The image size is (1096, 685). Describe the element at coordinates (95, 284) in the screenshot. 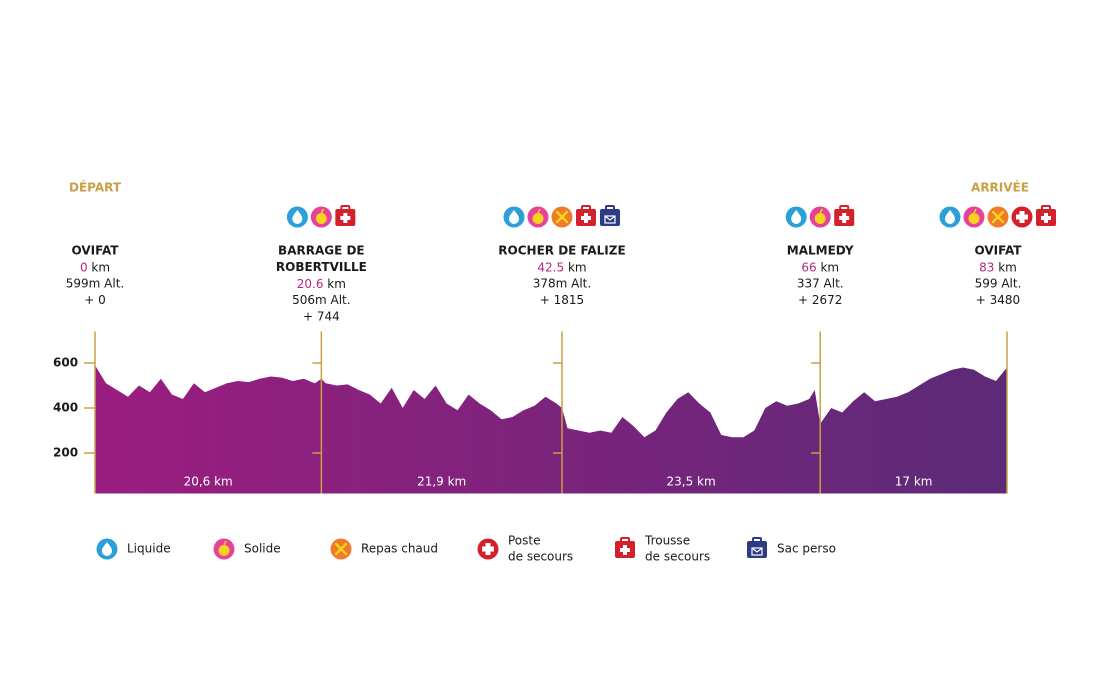

I see `station-altitude: 599m Alt.` at that location.